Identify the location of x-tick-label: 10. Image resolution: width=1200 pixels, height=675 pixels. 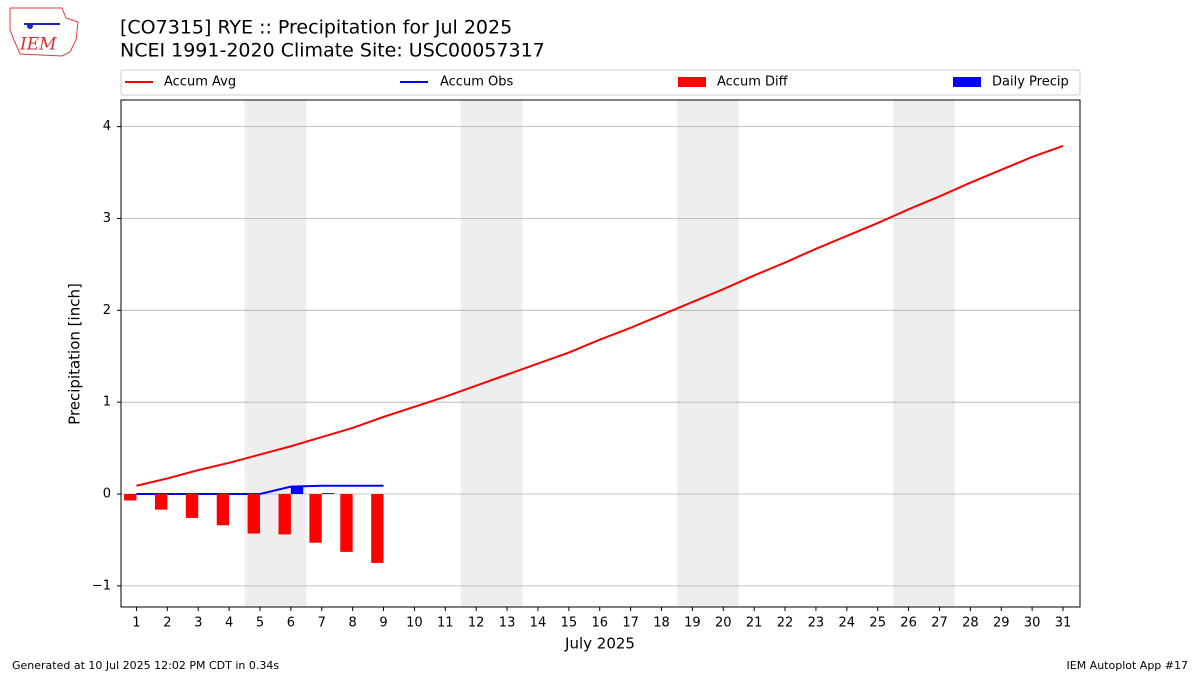
(414, 623).